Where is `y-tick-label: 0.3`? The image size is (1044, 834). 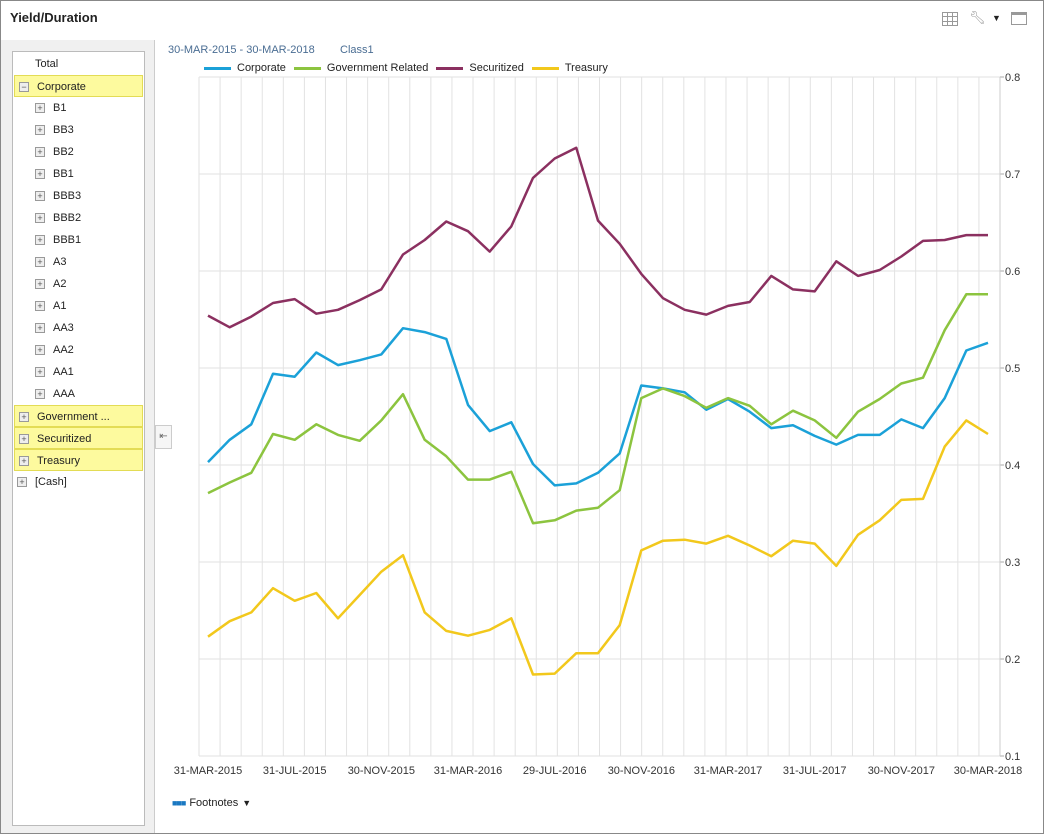
y-tick-label: 0.3 is located at coordinates (1012, 563).